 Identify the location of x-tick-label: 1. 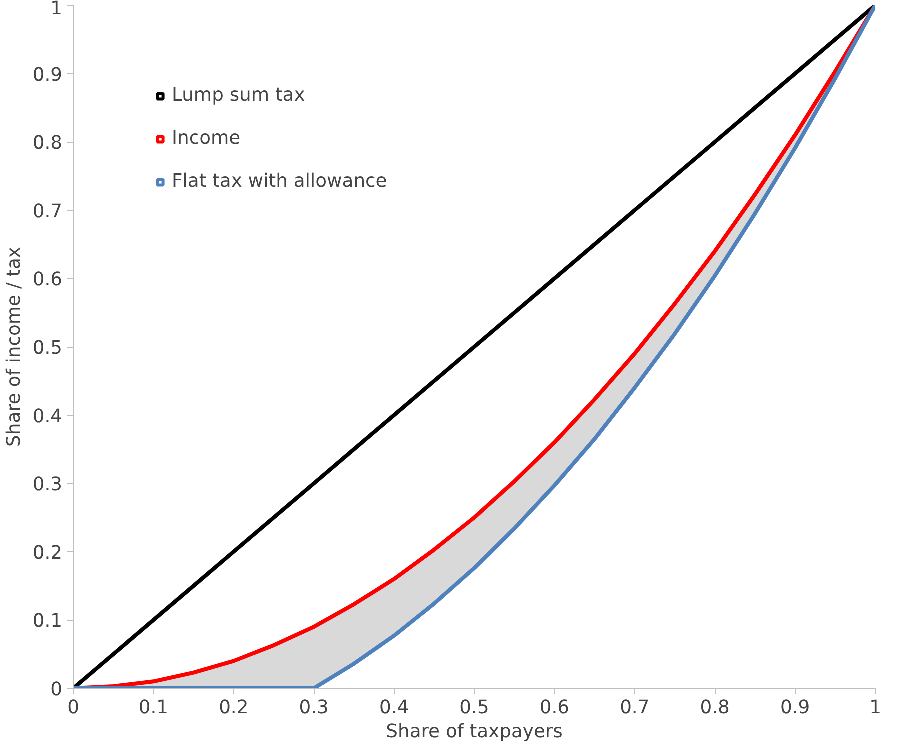
(876, 708).